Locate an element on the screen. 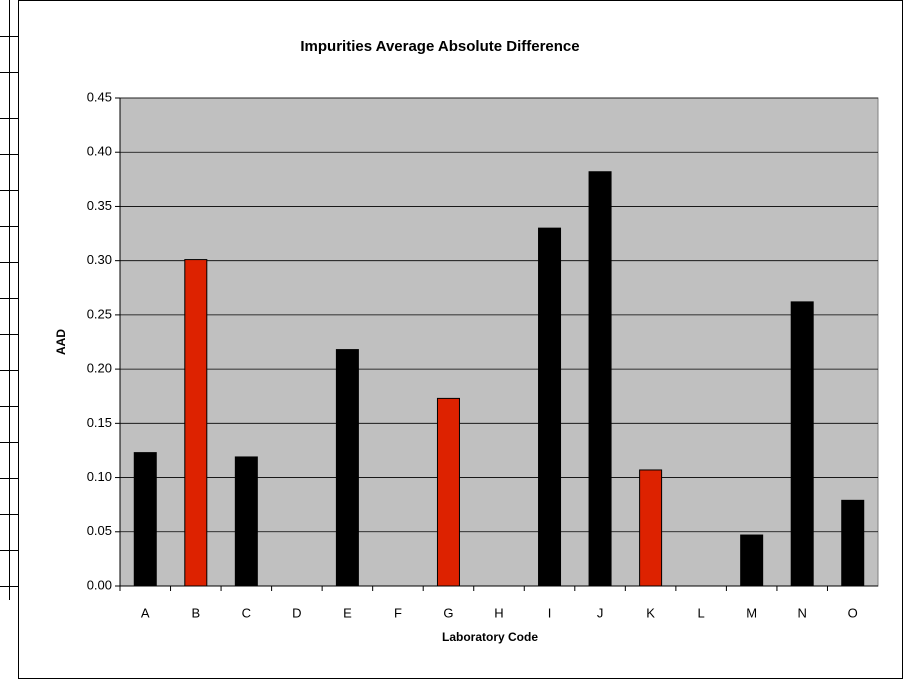 The height and width of the screenshot is (679, 903). x-tick-label: M is located at coordinates (751, 612).